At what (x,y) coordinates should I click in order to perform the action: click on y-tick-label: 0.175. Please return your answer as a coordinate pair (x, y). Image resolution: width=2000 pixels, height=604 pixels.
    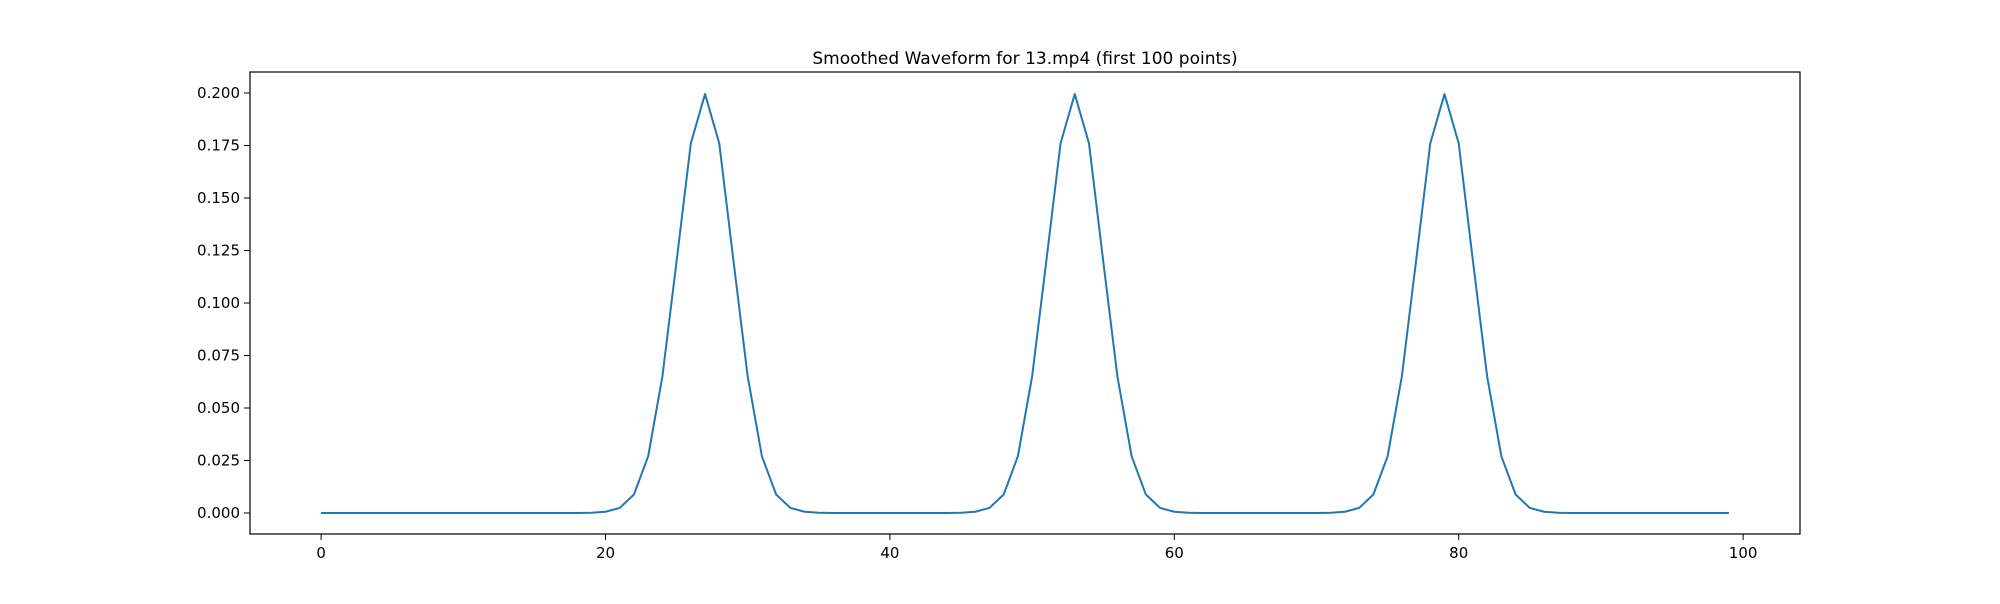
    Looking at the image, I should click on (218, 146).